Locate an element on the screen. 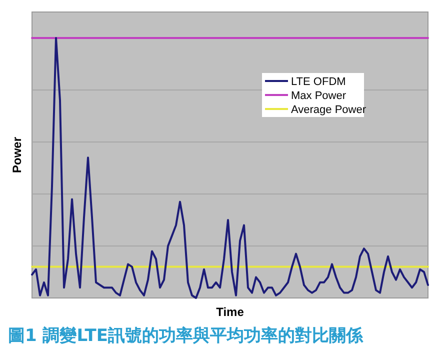  caption: 圖1 調變LTE訊號的功率與平均功率的對比關係 is located at coordinates (186, 336).